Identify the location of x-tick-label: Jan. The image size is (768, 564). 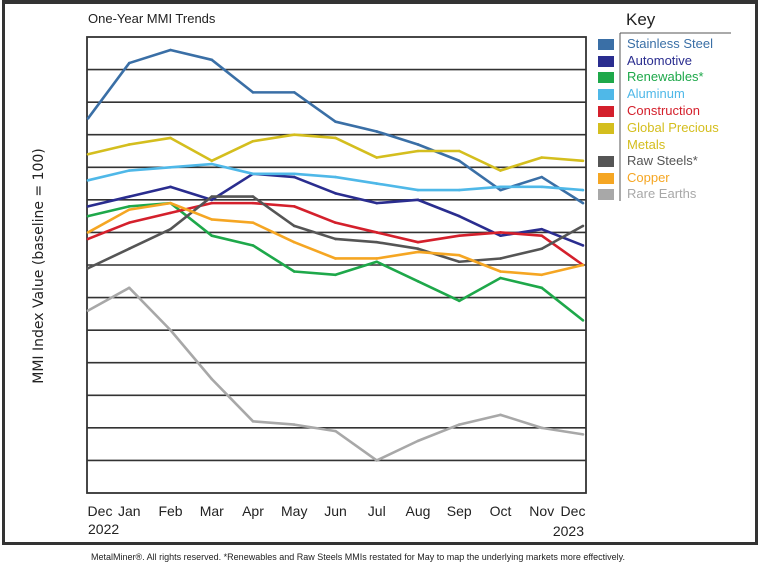
(129, 511).